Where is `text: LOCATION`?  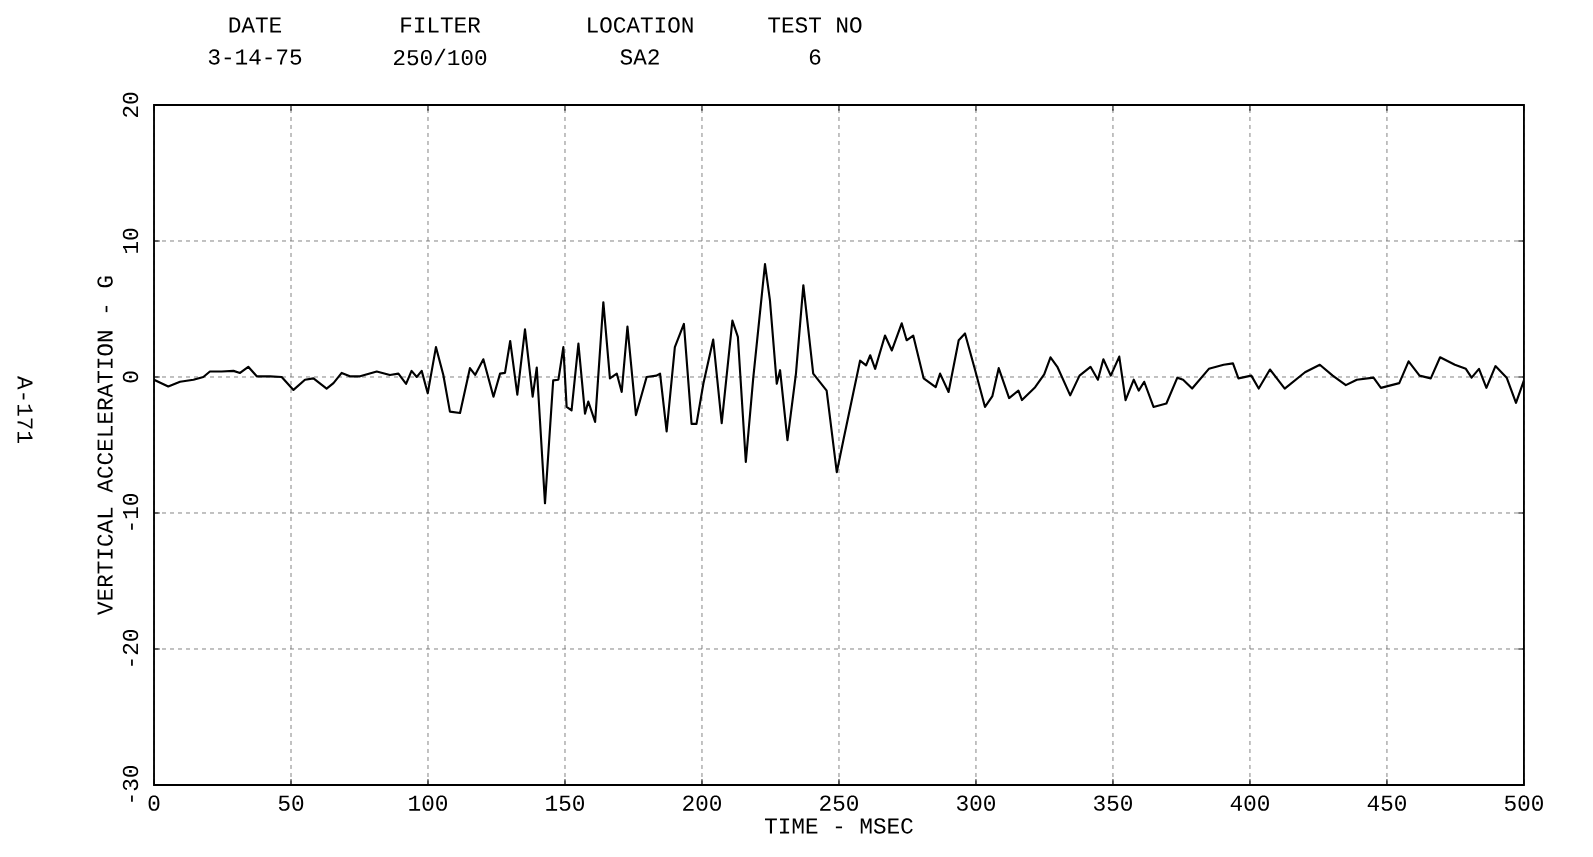
text: LOCATION is located at coordinates (640, 25).